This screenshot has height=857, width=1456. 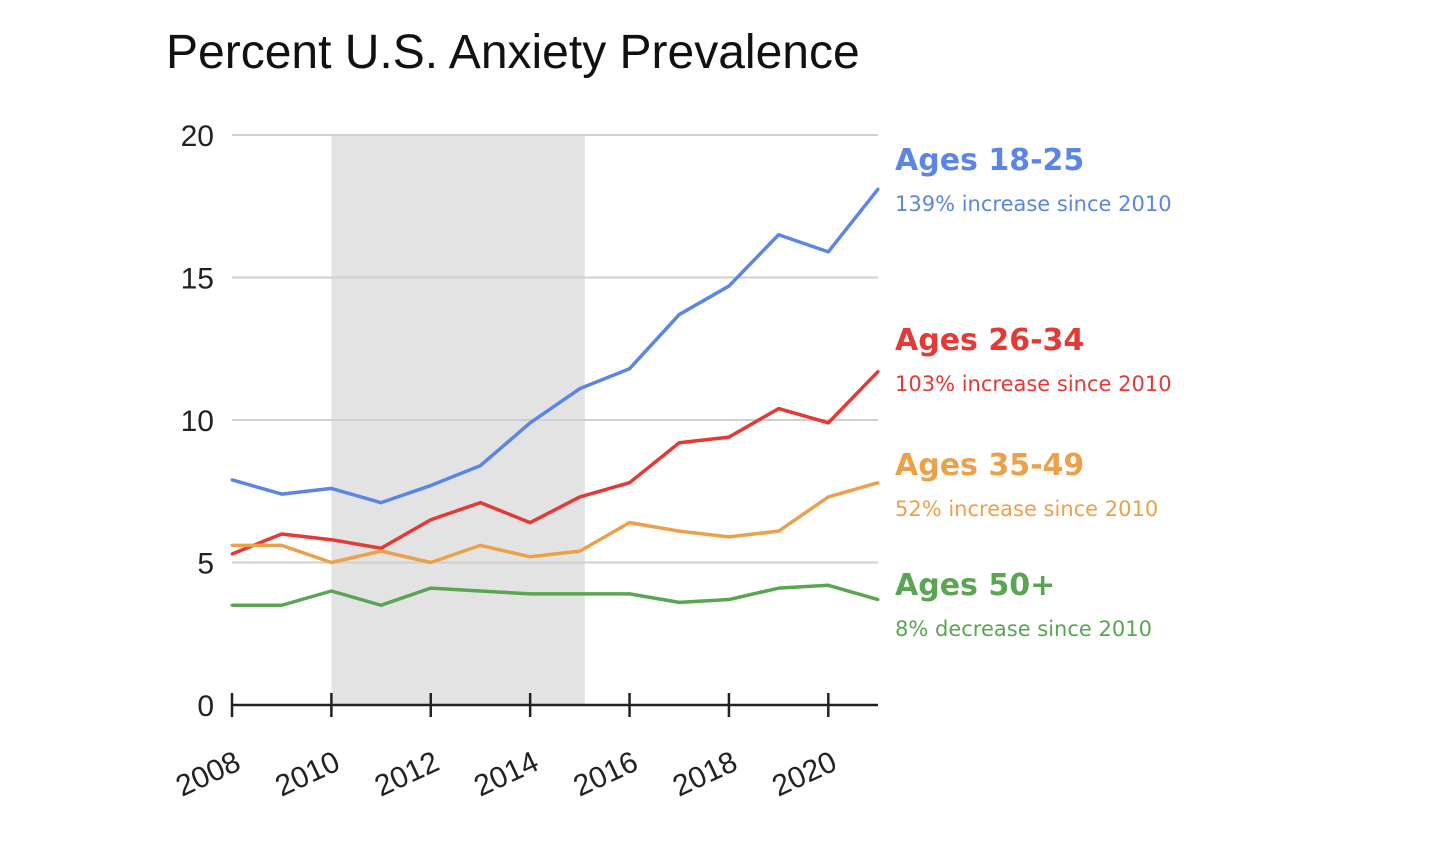 What do you see at coordinates (975, 585) in the screenshot?
I see `legend-label: Ages 50+` at bounding box center [975, 585].